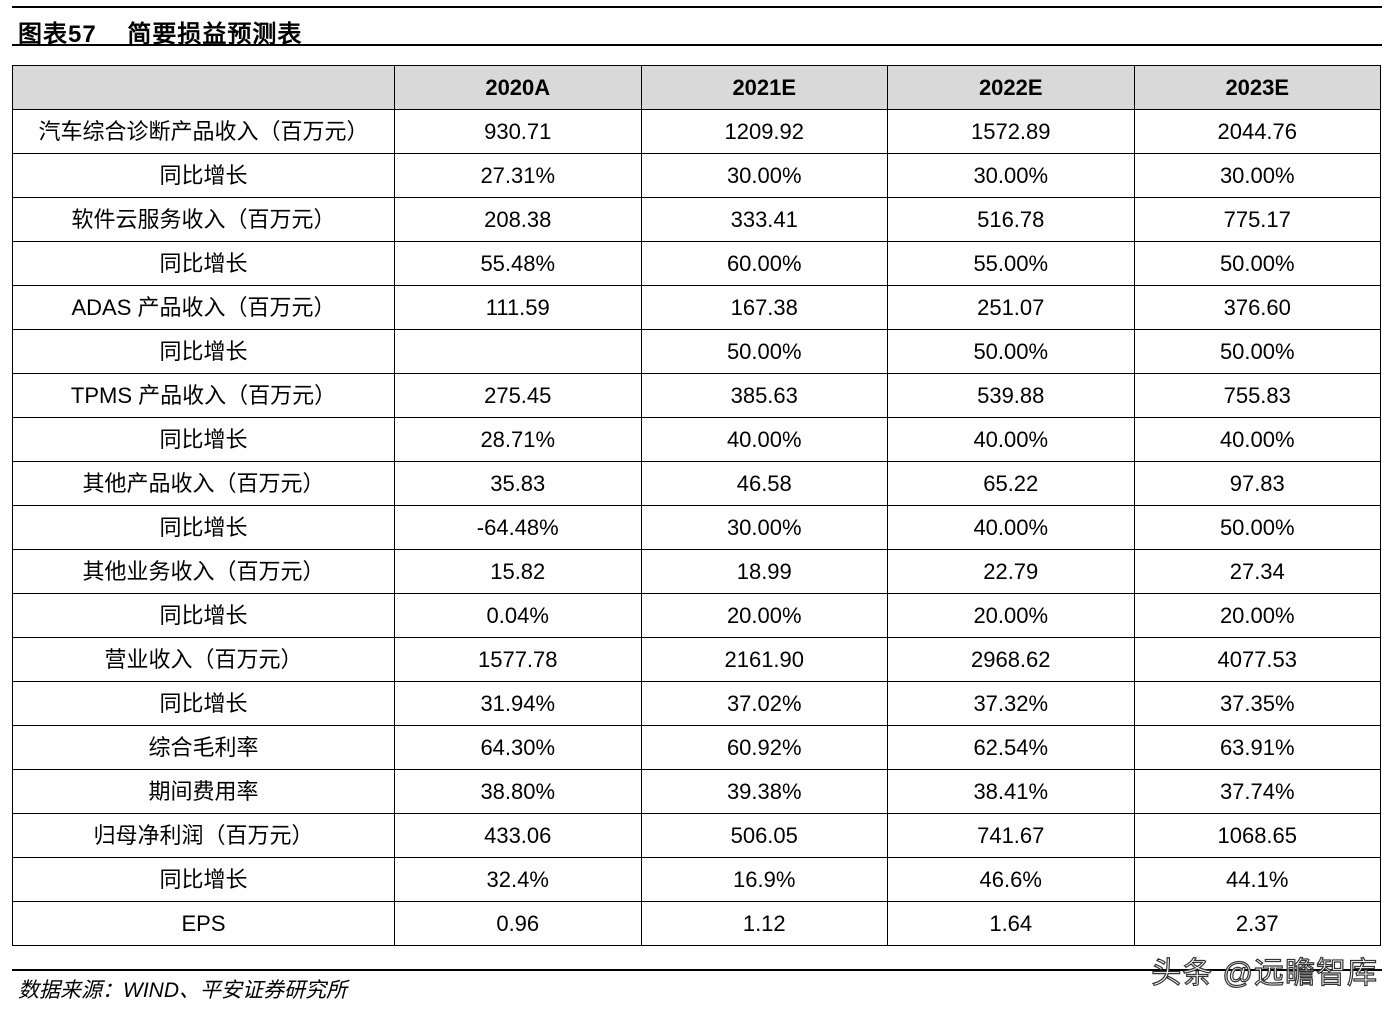  Describe the element at coordinates (203, 571) in the screenshot. I see `row-label: 其他业务收入（百万元）` at that location.